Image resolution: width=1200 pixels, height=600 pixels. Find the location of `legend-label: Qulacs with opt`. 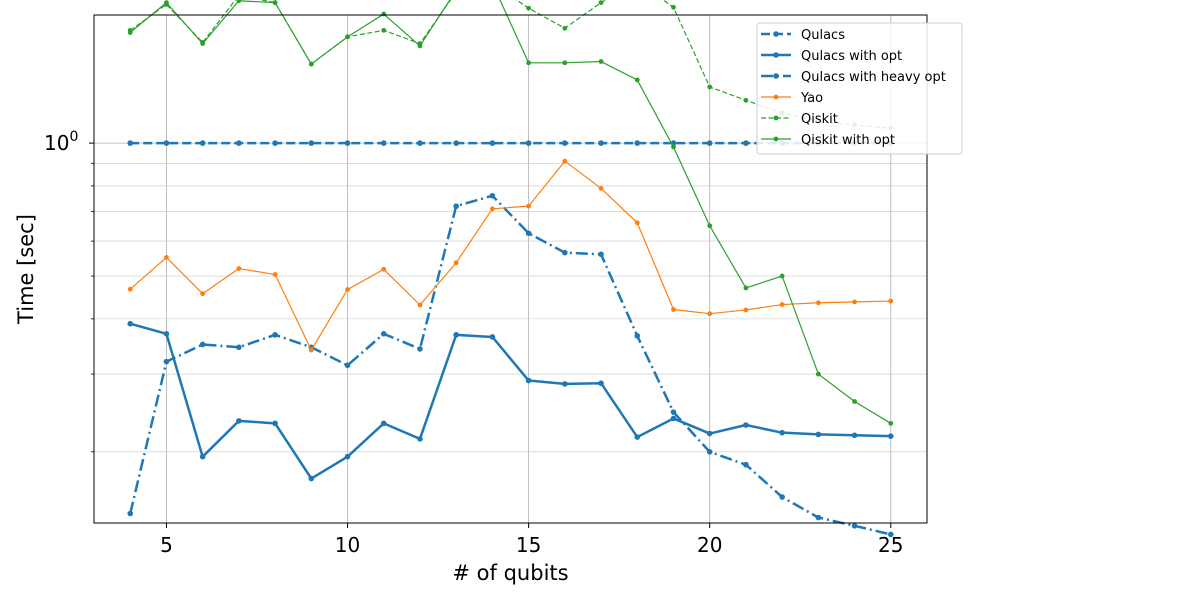

legend-label: Qulacs with opt is located at coordinates (851, 56).